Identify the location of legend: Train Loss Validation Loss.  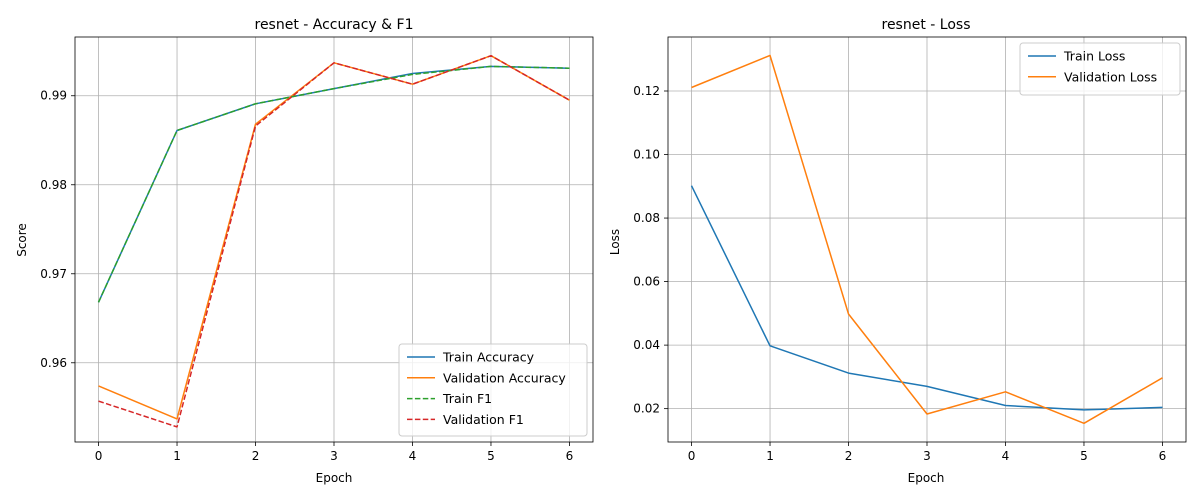
(1100, 69).